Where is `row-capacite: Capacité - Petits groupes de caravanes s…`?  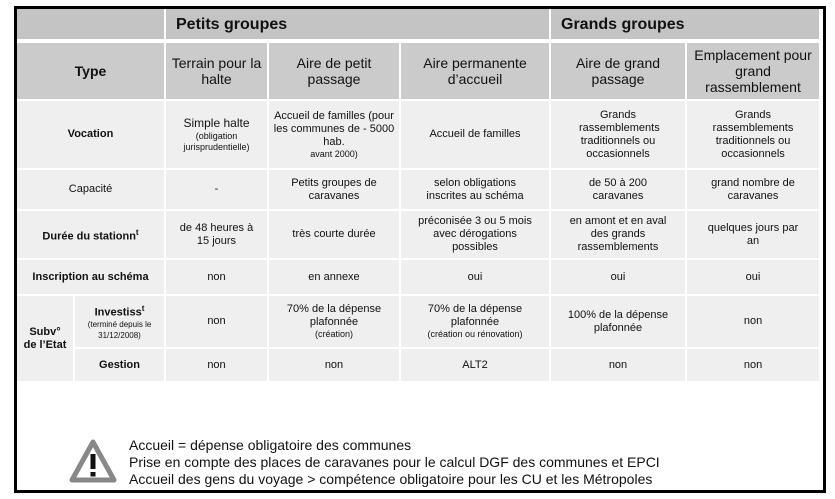
row-capacite: Capacité - Petits groupes de caravanes s… is located at coordinates (418, 190).